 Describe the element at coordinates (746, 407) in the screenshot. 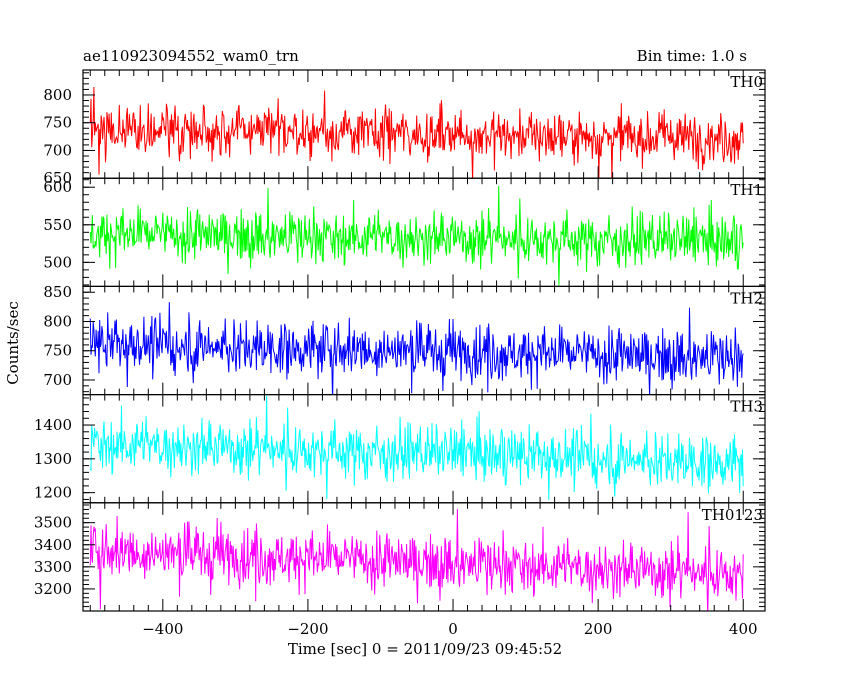

I see `panel-label-th3: TH3` at that location.